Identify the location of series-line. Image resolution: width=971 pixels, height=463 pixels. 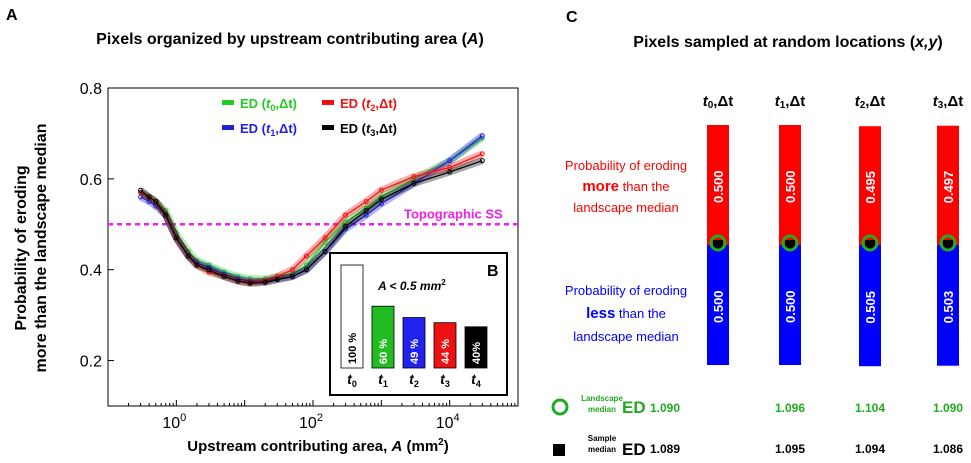
(311, 208).